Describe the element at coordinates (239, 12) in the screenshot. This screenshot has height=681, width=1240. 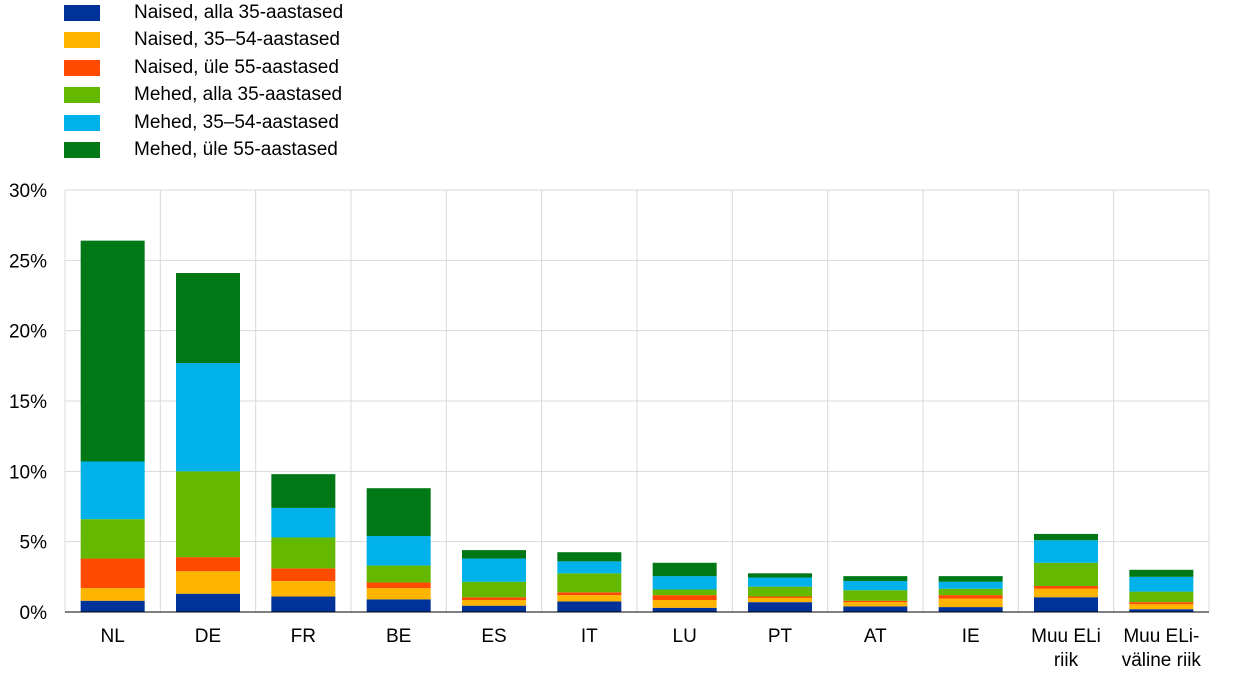
I see `legend-label-women-under-35: Naised, alla 35-aastased` at that location.